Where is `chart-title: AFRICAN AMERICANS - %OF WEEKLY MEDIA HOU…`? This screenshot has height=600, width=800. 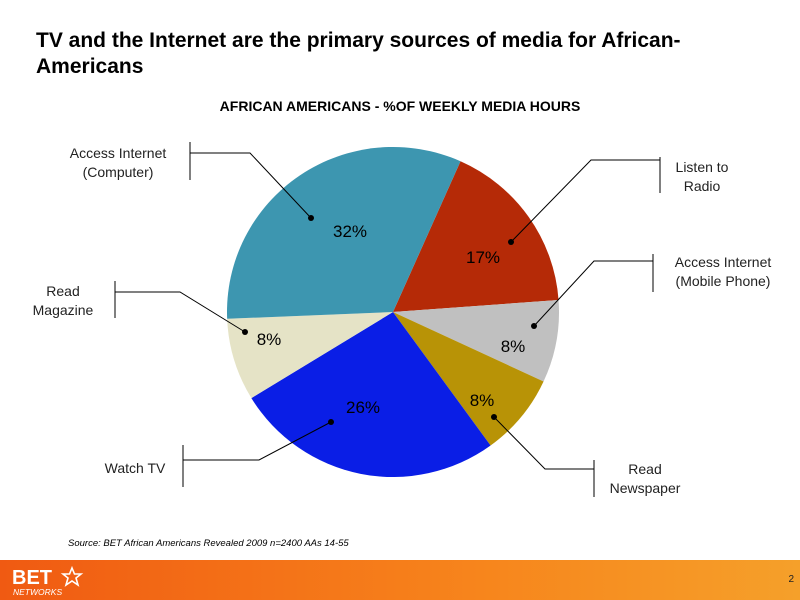
chart-title: AFRICAN AMERICANS - %OF WEEKLY MEDIA HOU… is located at coordinates (400, 106).